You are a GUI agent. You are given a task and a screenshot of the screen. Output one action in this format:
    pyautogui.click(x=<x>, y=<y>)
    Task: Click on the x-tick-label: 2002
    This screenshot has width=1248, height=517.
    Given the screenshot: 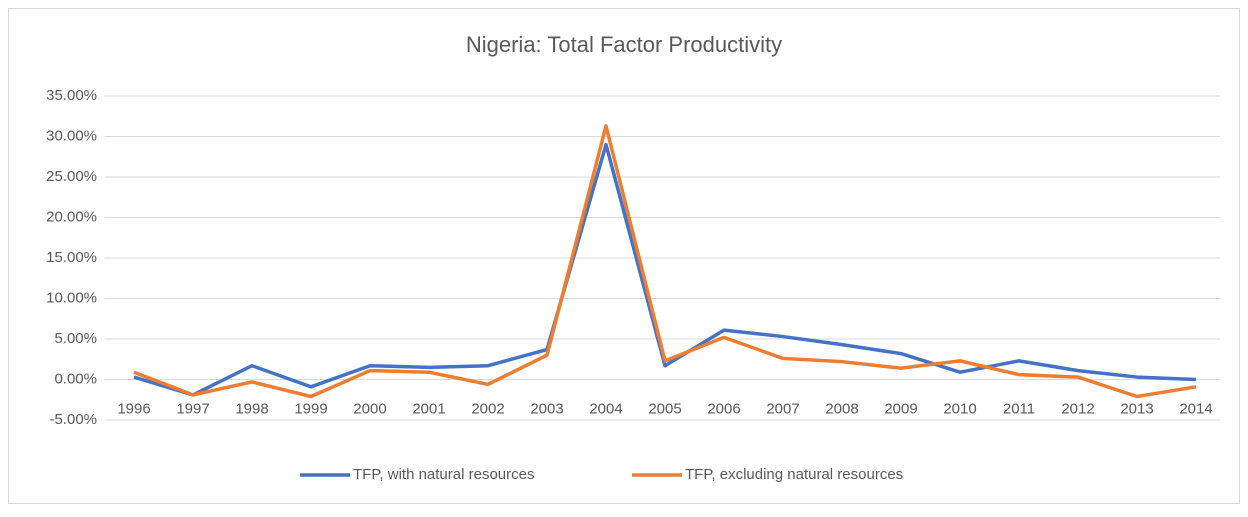 What is the action you would take?
    pyautogui.click(x=487, y=408)
    